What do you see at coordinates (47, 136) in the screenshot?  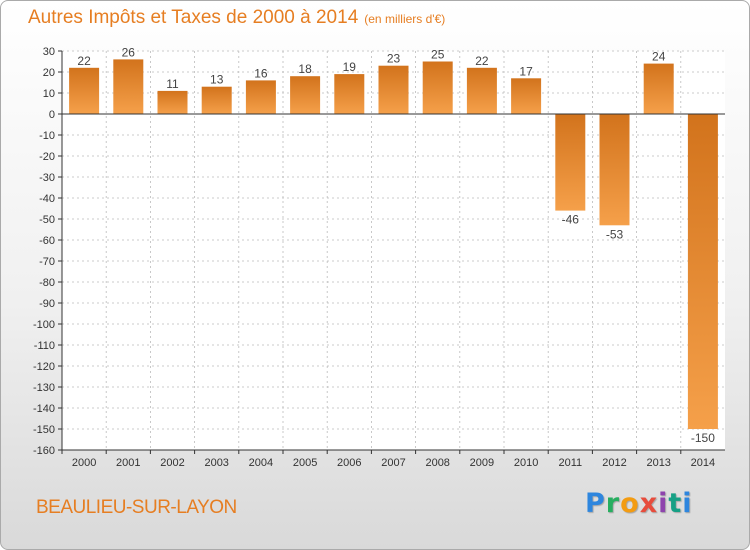 I see `y-tick-label: -10` at bounding box center [47, 136].